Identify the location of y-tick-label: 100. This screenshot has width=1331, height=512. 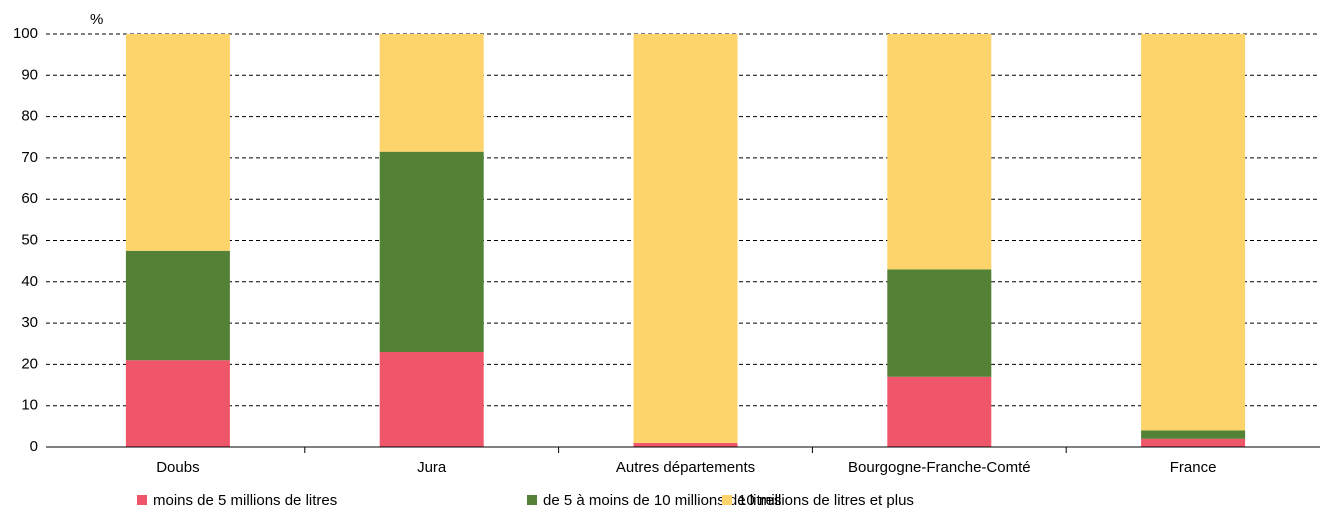
(25, 33).